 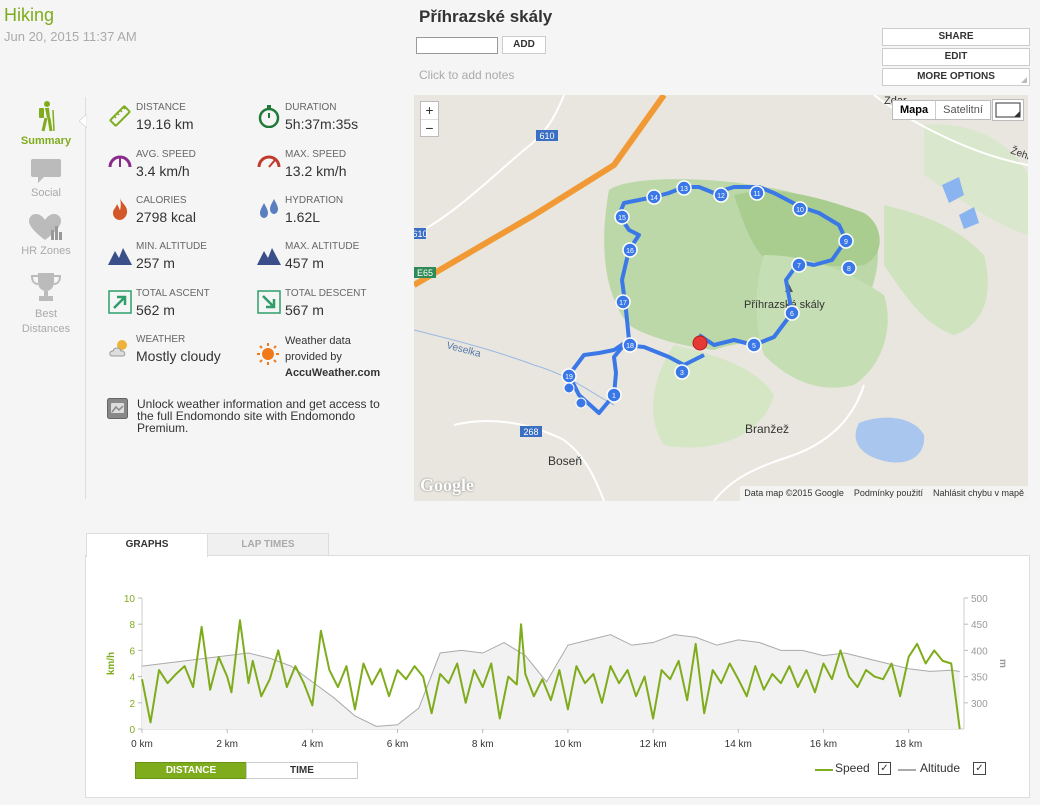 What do you see at coordinates (322, 246) in the screenshot?
I see `stat-label: MAX. ALTITUDE` at bounding box center [322, 246].